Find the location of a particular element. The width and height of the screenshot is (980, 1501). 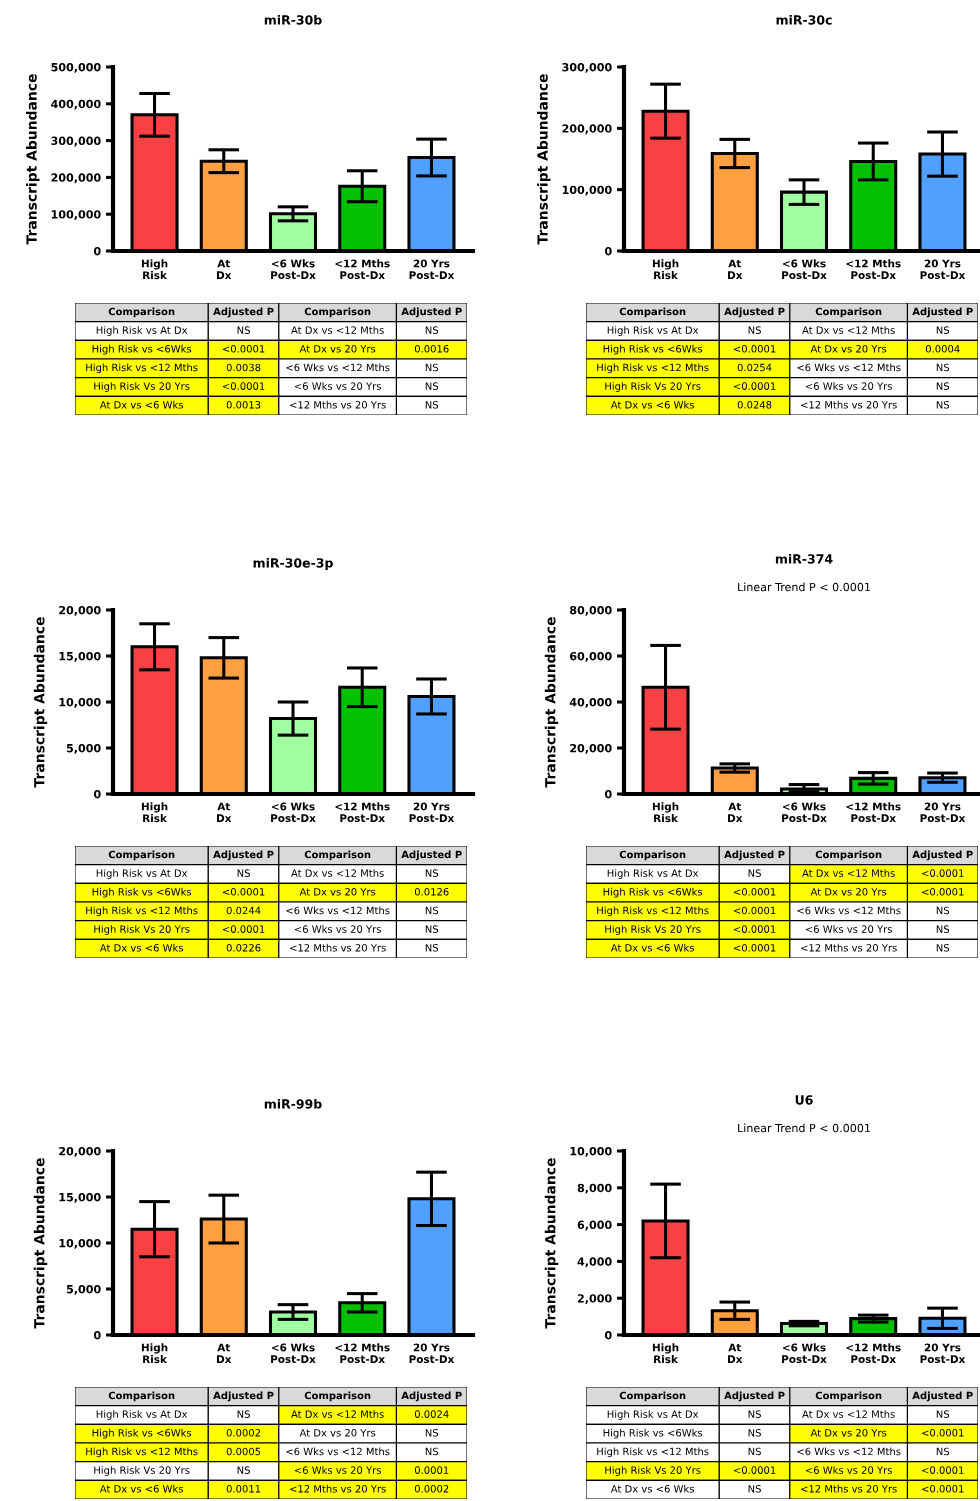

text: 0.0024 is located at coordinates (431, 1414).